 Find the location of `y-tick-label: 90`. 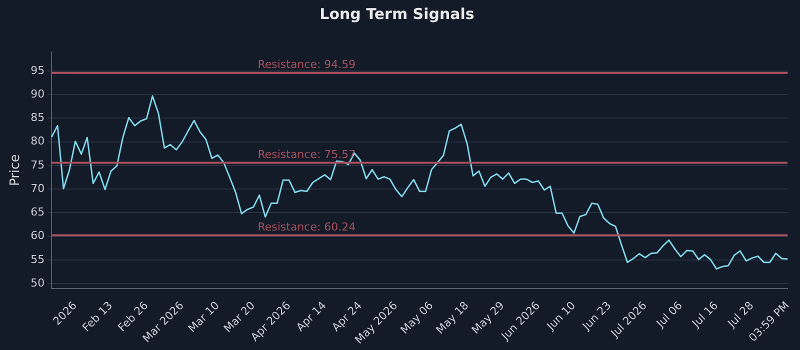

y-tick-label: 90 is located at coordinates (37, 93).